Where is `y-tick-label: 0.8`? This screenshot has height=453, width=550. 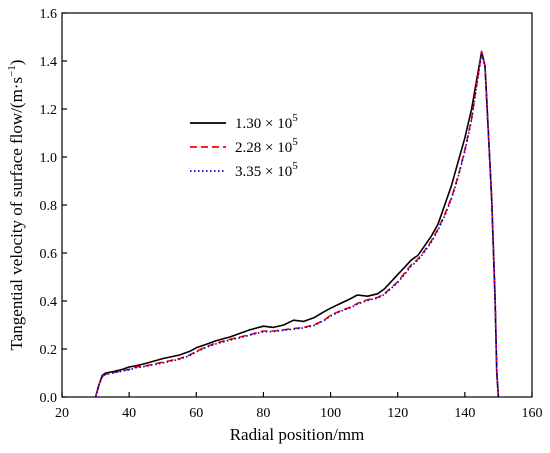
y-tick-label: 0.8 is located at coordinates (49, 206).